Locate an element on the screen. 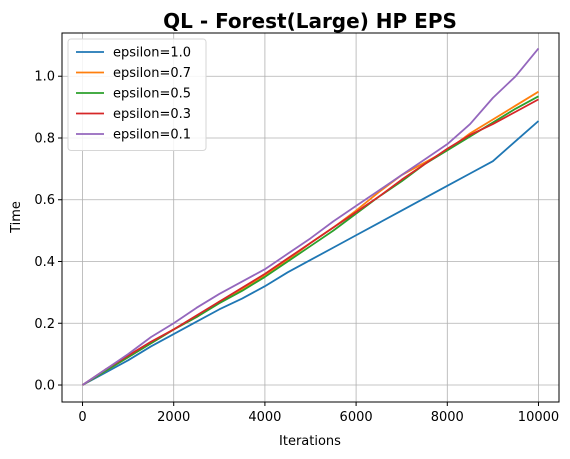  legend-label: epsilon=1.0 is located at coordinates (152, 53).